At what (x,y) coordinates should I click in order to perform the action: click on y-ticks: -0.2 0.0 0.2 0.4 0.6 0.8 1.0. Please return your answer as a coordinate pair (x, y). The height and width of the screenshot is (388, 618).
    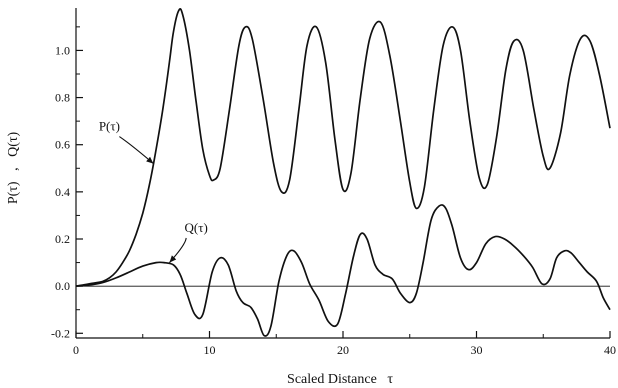
    Looking at the image, I should click on (67, 183).